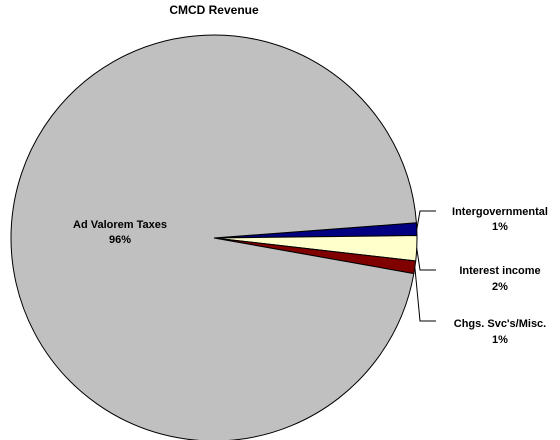  Describe the element at coordinates (500, 212) in the screenshot. I see `slice-label-intergovernmental: Intergovernmental` at that location.